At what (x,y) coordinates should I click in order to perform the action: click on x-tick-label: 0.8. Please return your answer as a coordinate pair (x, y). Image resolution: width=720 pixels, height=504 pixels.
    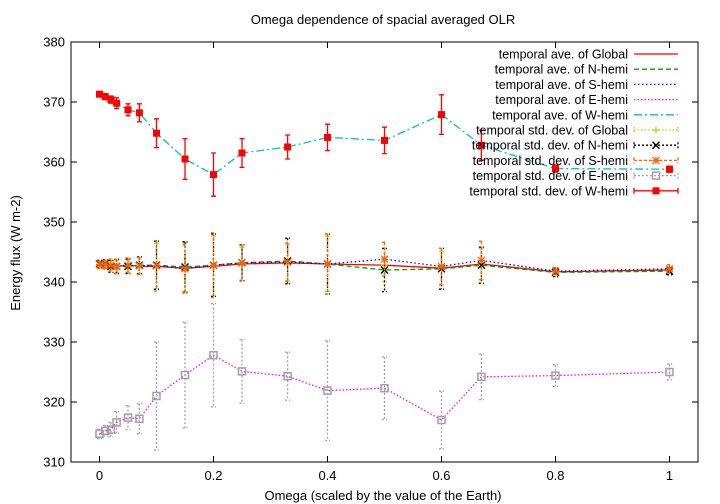
    Looking at the image, I should click on (555, 475).